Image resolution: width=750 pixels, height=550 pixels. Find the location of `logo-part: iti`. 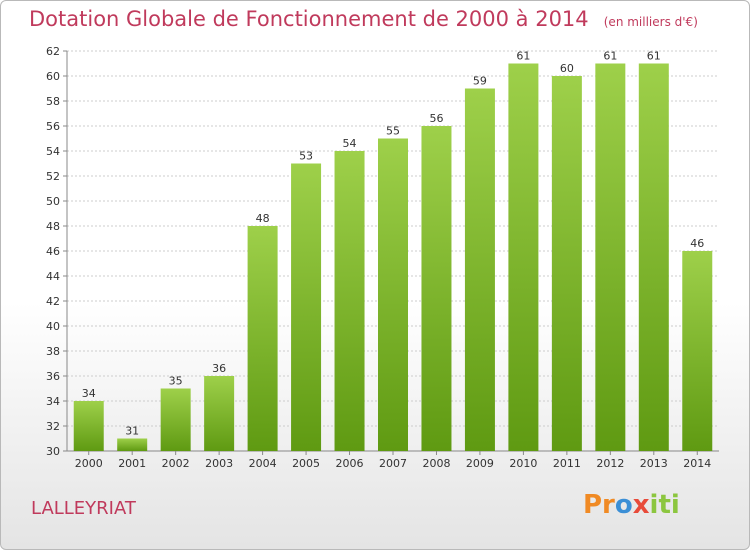

logo-part: iti is located at coordinates (664, 505).